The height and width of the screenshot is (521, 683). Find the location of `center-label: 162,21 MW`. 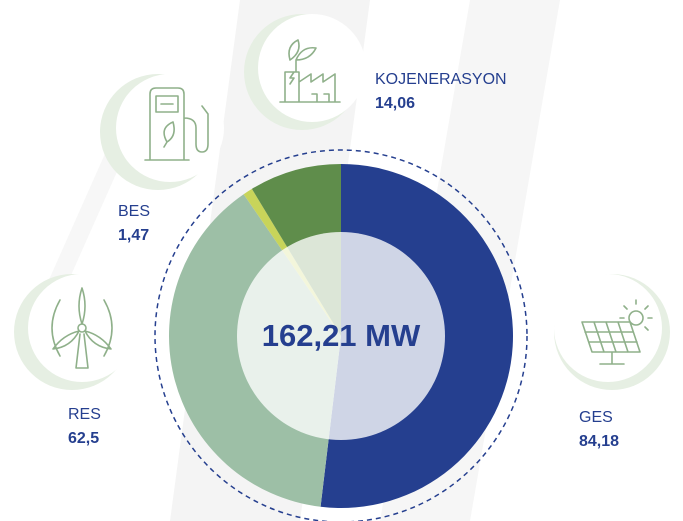

center-label: 162,21 MW is located at coordinates (341, 335).